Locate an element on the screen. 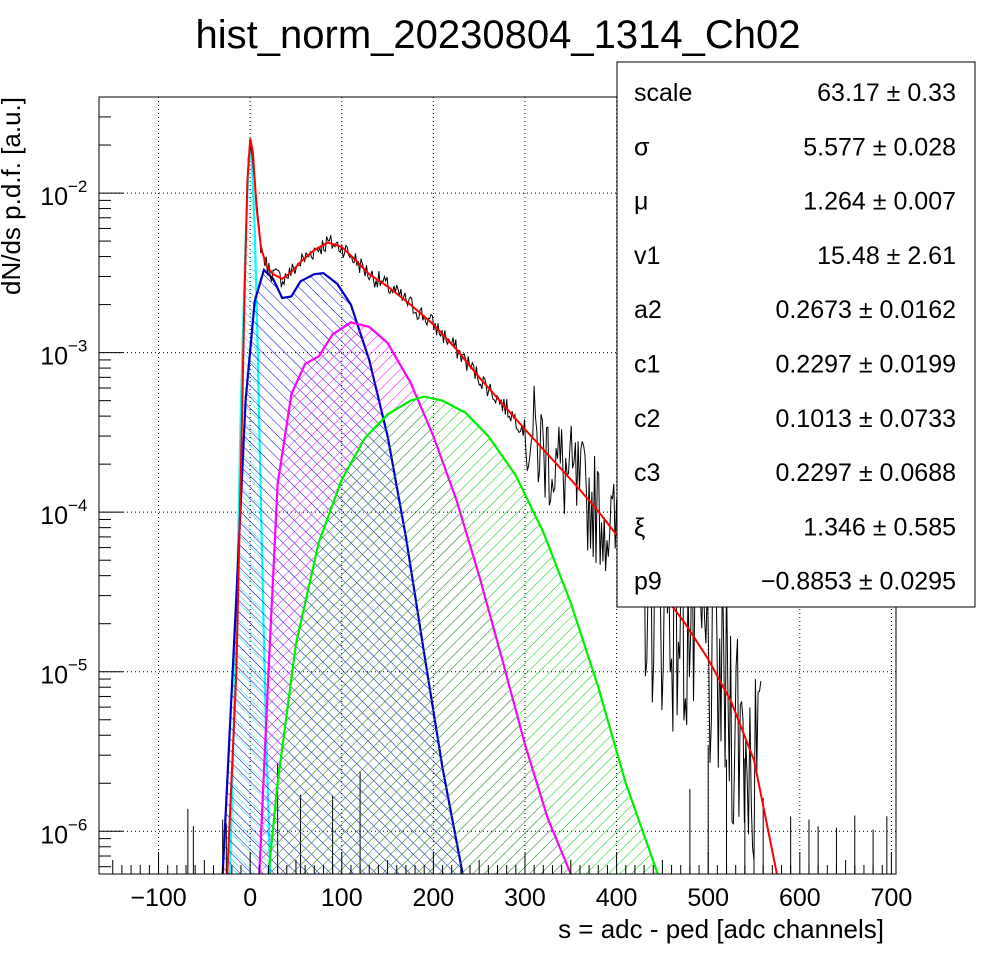  stat-name: μ is located at coordinates (641, 202).